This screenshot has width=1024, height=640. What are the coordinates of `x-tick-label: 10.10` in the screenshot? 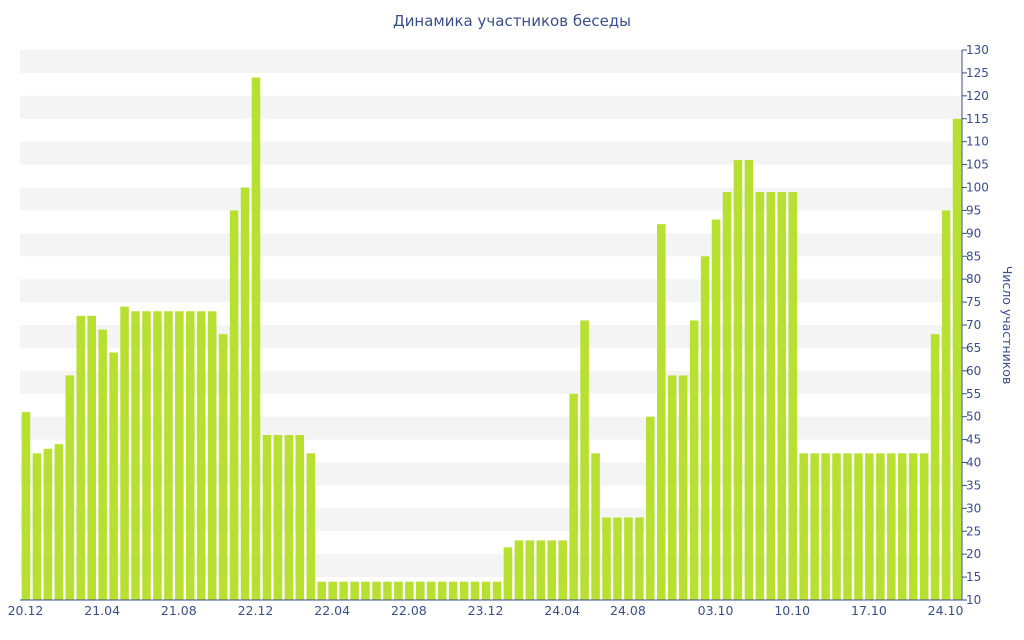 It's located at (792, 610).